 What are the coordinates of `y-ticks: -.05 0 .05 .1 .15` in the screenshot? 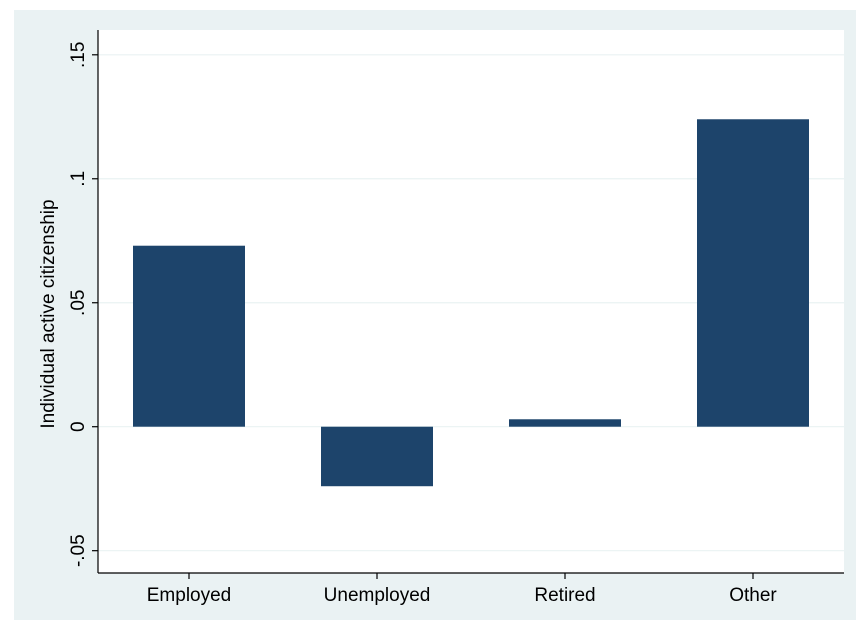 It's located at (83, 304).